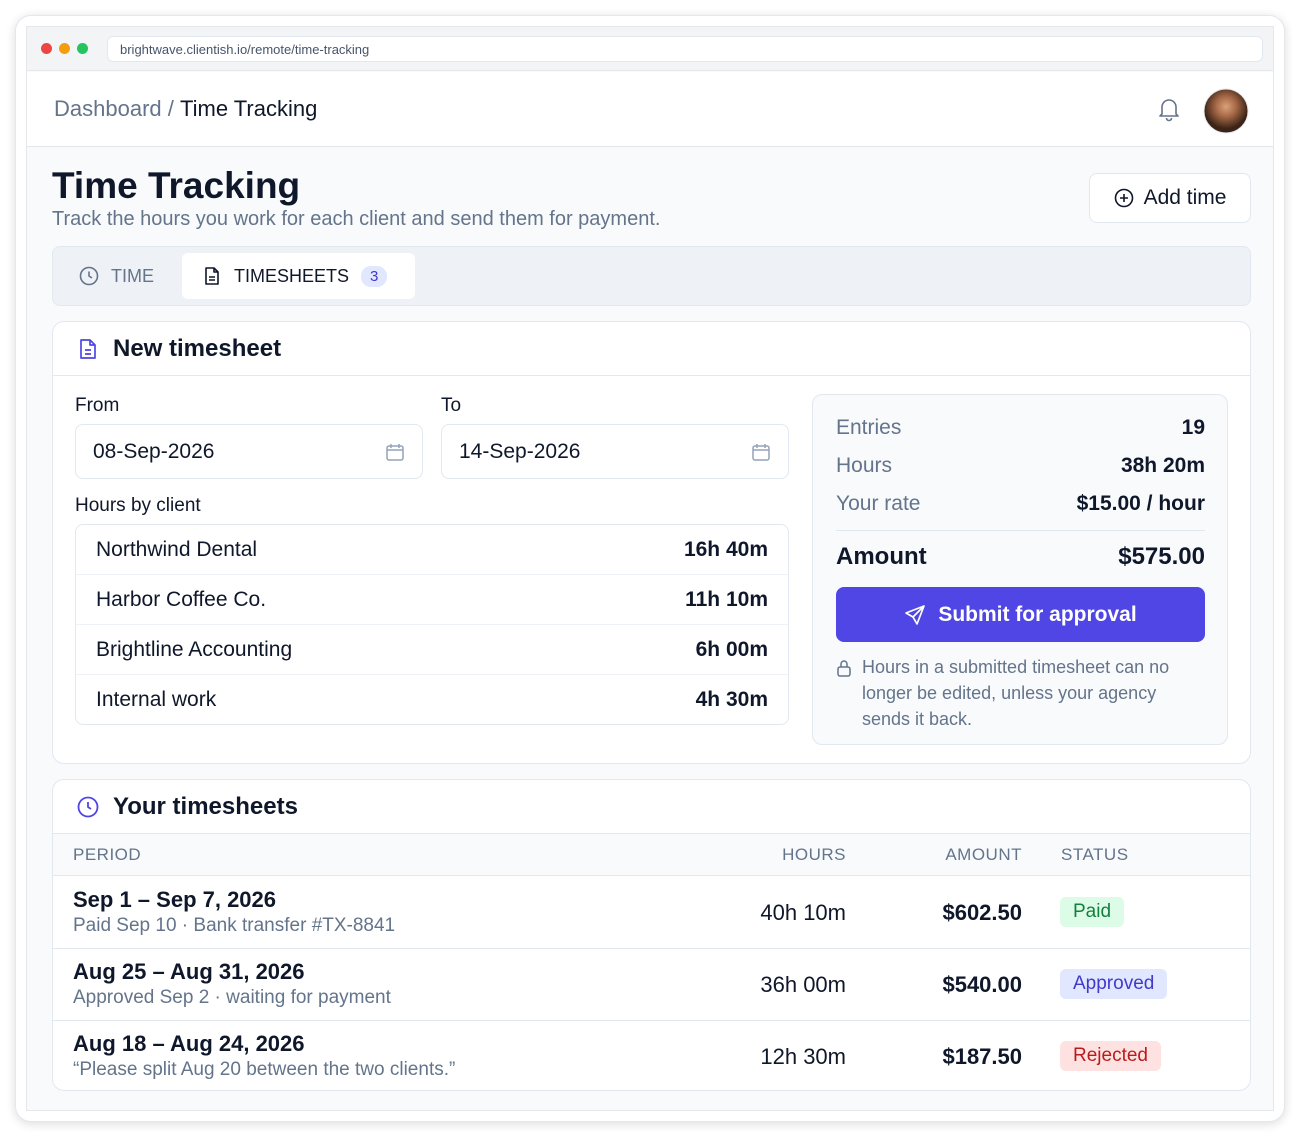 This screenshot has height=1137, width=1300. Describe the element at coordinates (1095, 854) in the screenshot. I see `column-header: STATUS` at that location.